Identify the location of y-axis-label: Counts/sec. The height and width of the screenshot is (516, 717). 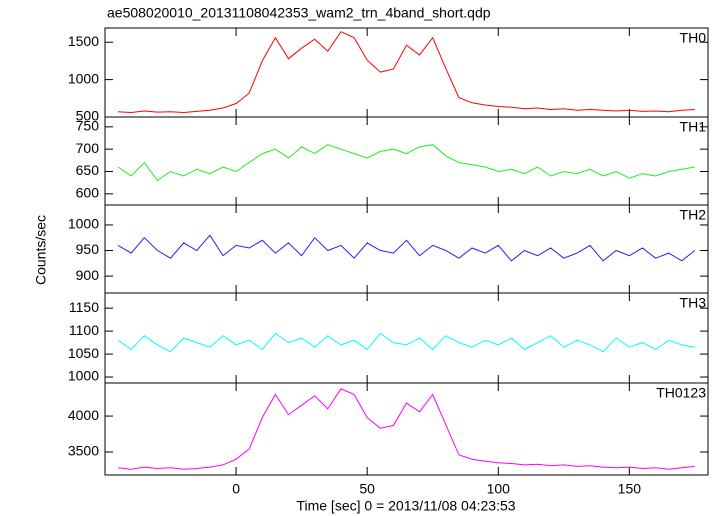
(41, 250).